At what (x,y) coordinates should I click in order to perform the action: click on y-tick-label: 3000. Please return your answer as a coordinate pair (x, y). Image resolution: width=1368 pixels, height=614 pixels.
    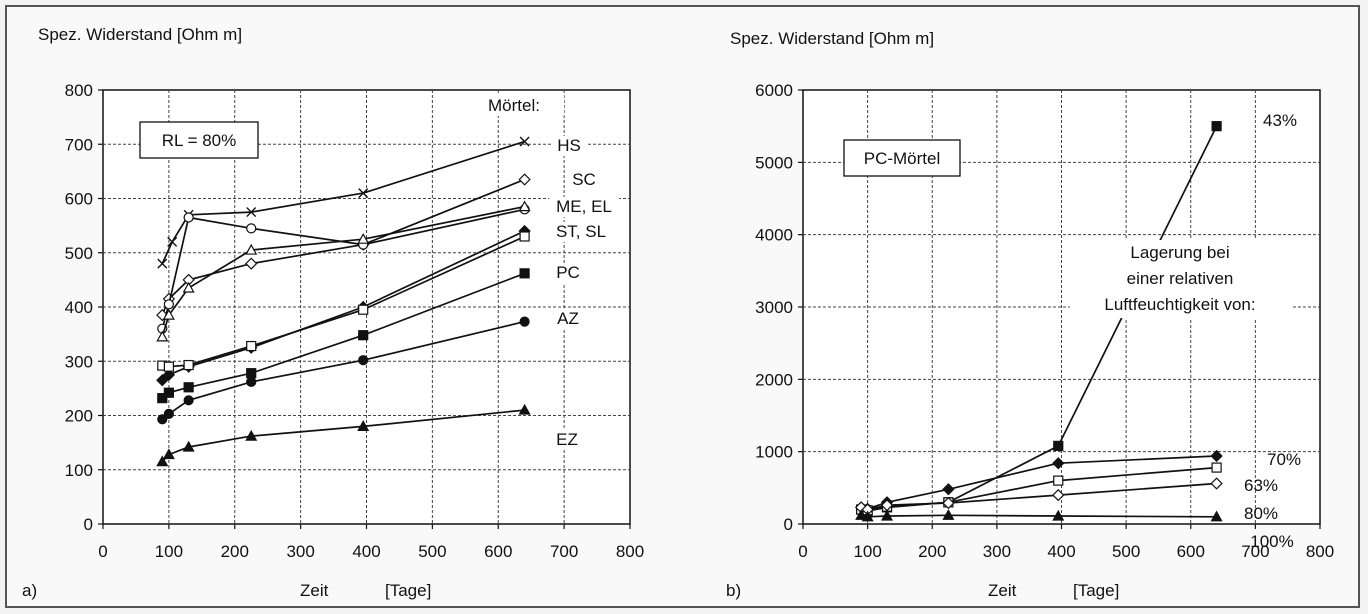
    Looking at the image, I should click on (774, 307).